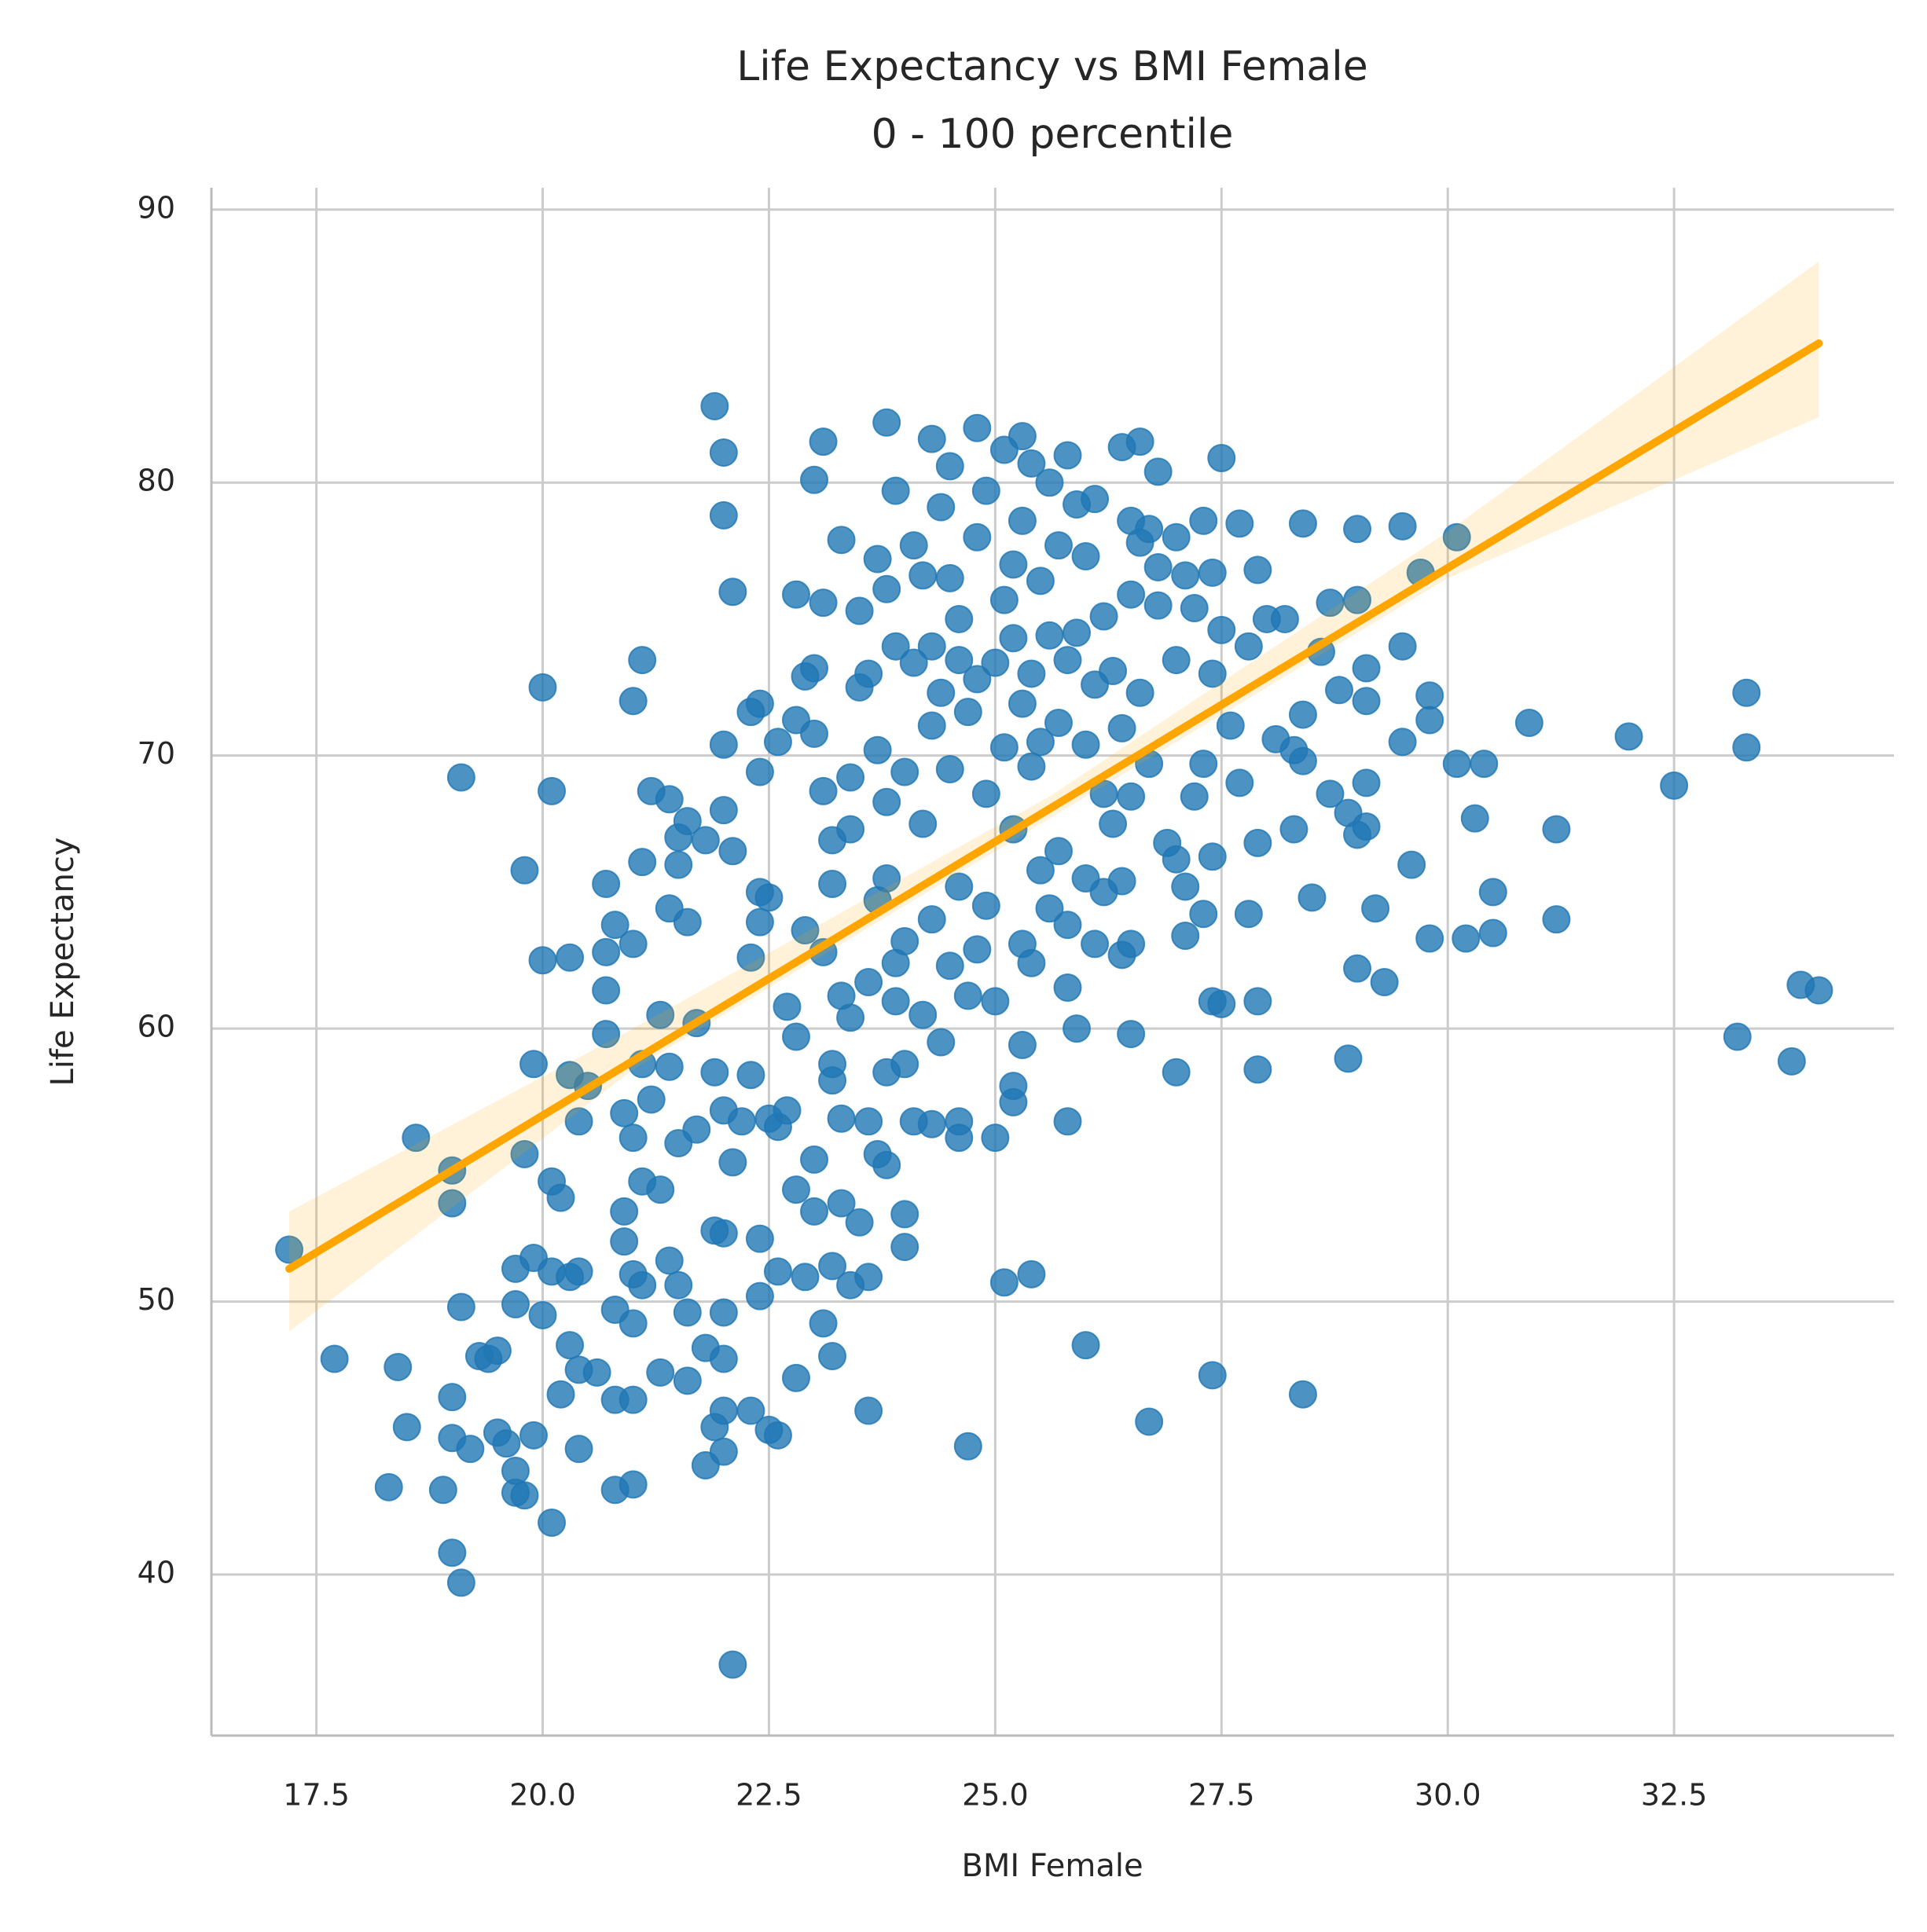 The image size is (1927, 1932). What do you see at coordinates (769, 1795) in the screenshot?
I see `x-tick-label: 22.5` at bounding box center [769, 1795].